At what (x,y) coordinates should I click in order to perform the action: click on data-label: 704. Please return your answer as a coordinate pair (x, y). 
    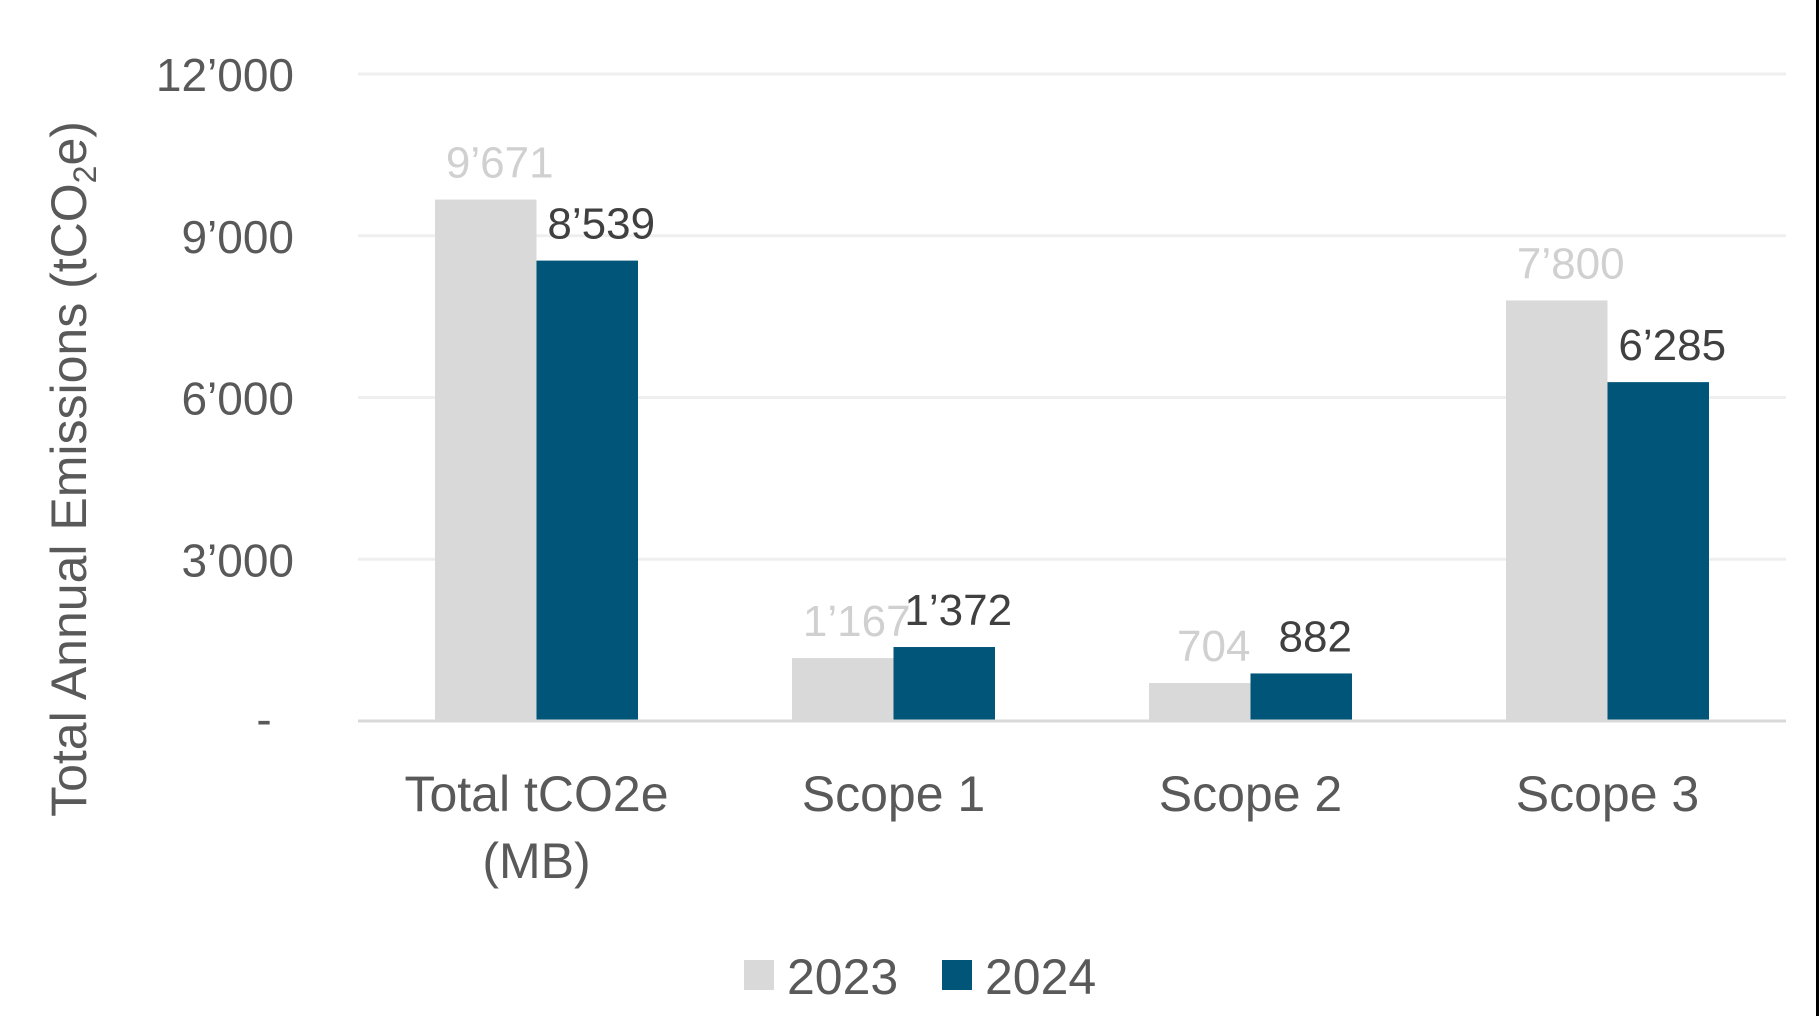
    Looking at the image, I should click on (1213, 646).